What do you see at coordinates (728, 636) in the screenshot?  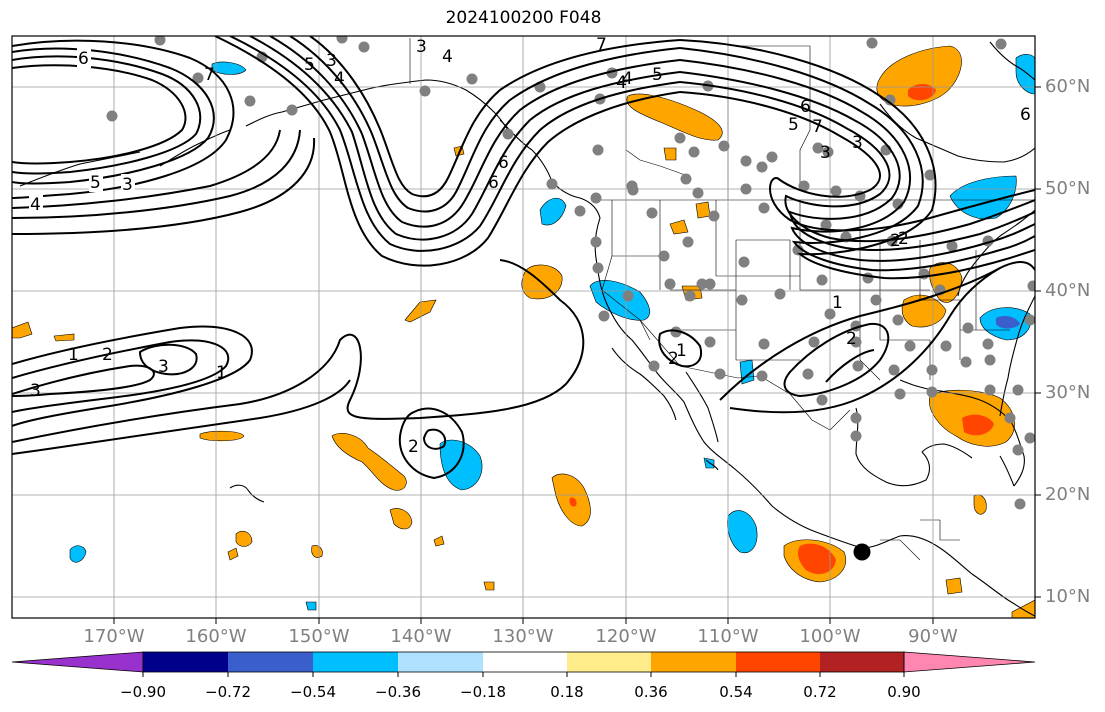 I see `lon-label: 110°W` at bounding box center [728, 636].